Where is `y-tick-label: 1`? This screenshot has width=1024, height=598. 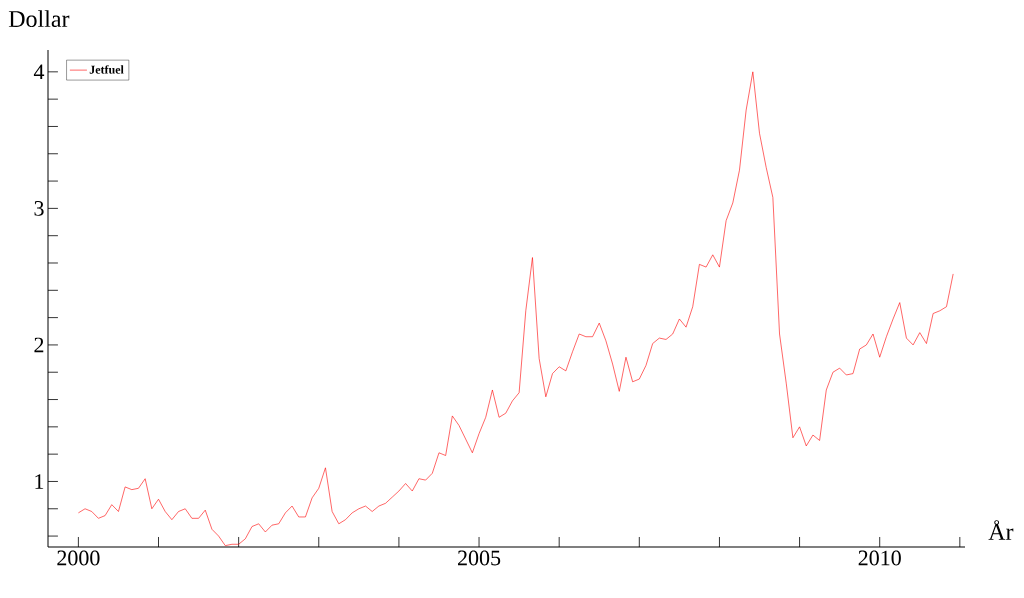
y-tick-label: 1 is located at coordinates (39, 481).